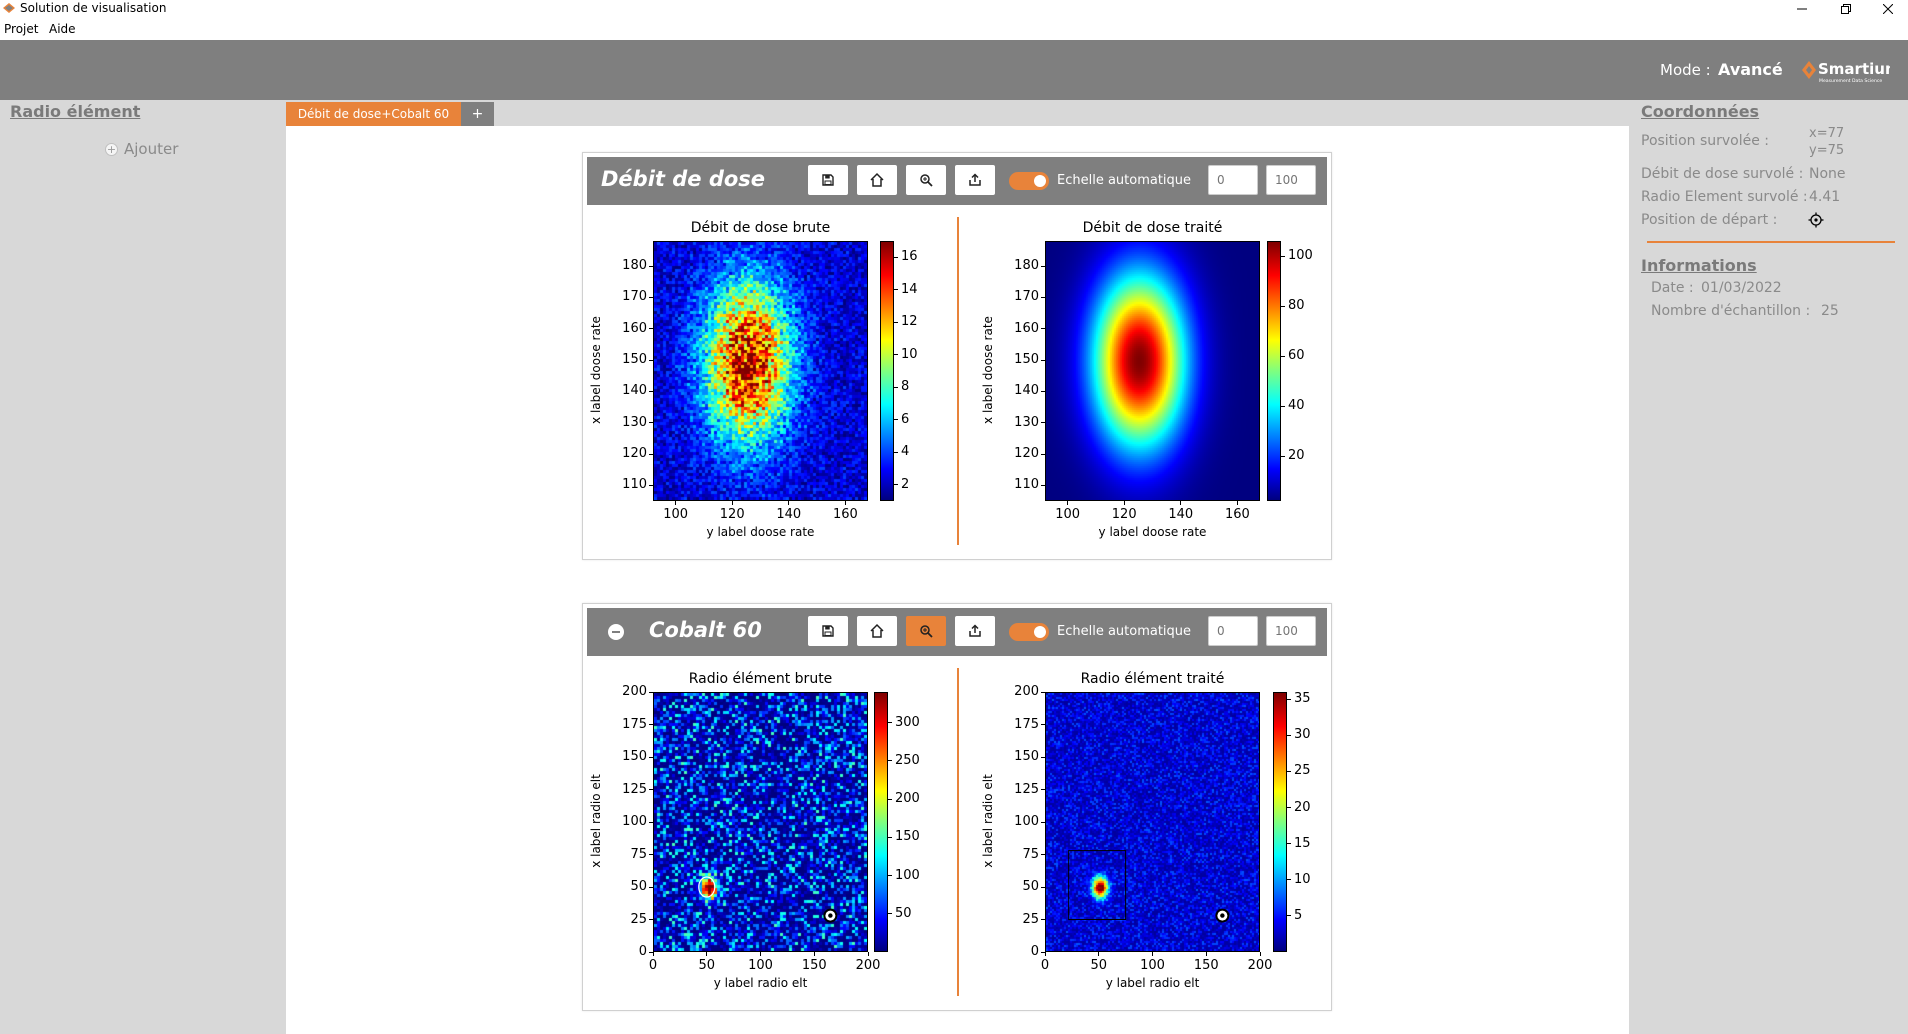 This screenshot has height=1034, width=1908. What do you see at coordinates (1097, 885) in the screenshot?
I see `selection-box` at bounding box center [1097, 885].